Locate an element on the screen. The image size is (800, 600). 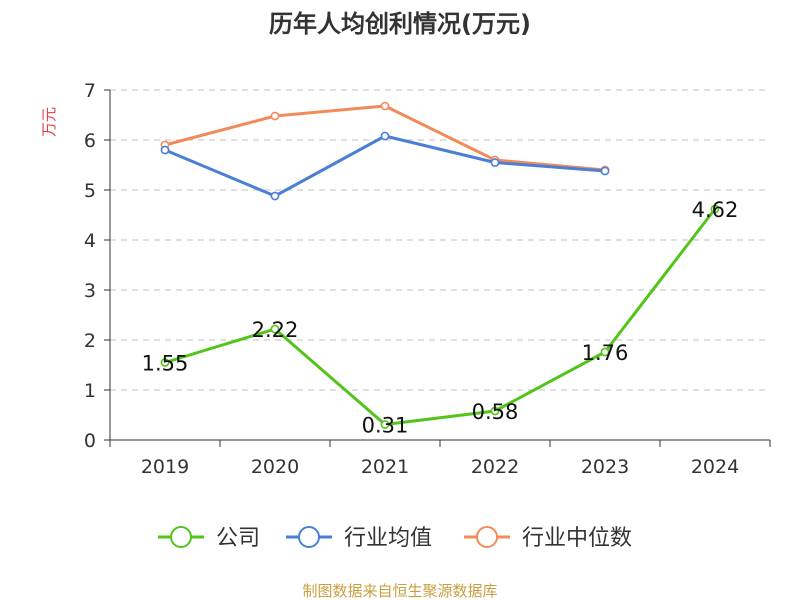
legend-label: 行业中位数 is located at coordinates (577, 538).